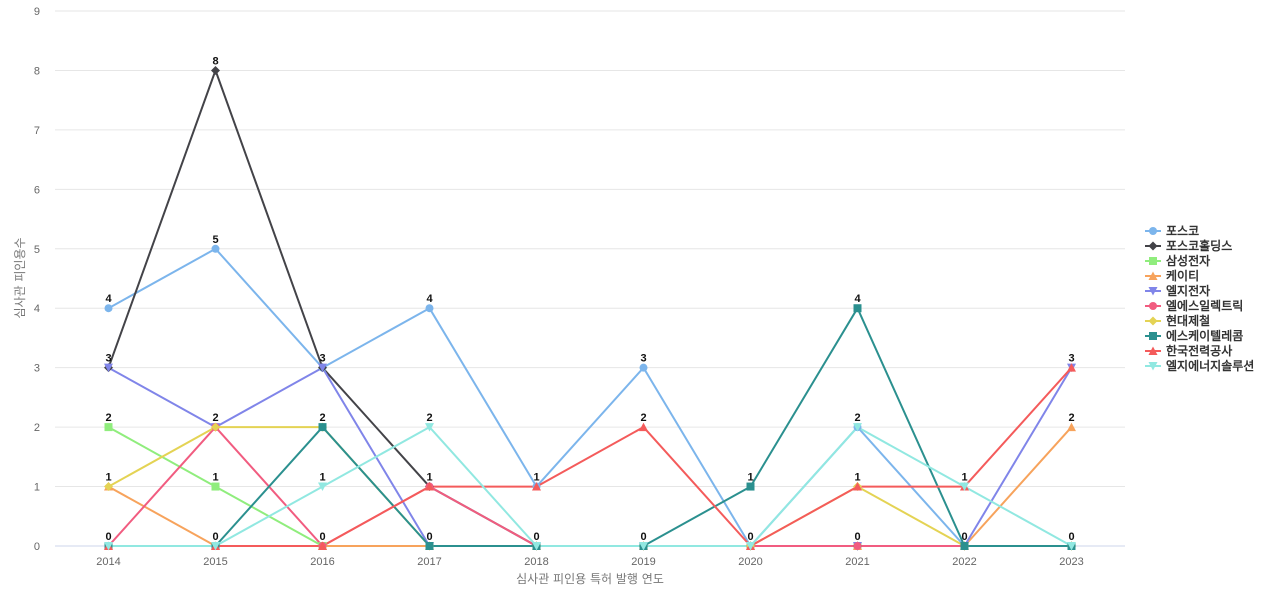  What do you see at coordinates (37, 250) in the screenshot?
I see `y-tick-label: 5` at bounding box center [37, 250].